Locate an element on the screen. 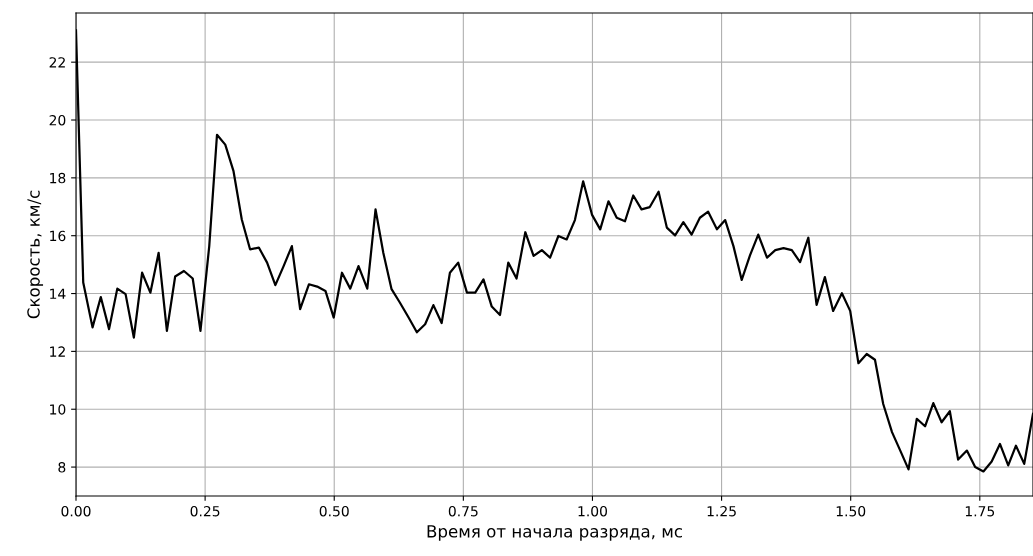  y-tick-label: 14 is located at coordinates (58, 293).